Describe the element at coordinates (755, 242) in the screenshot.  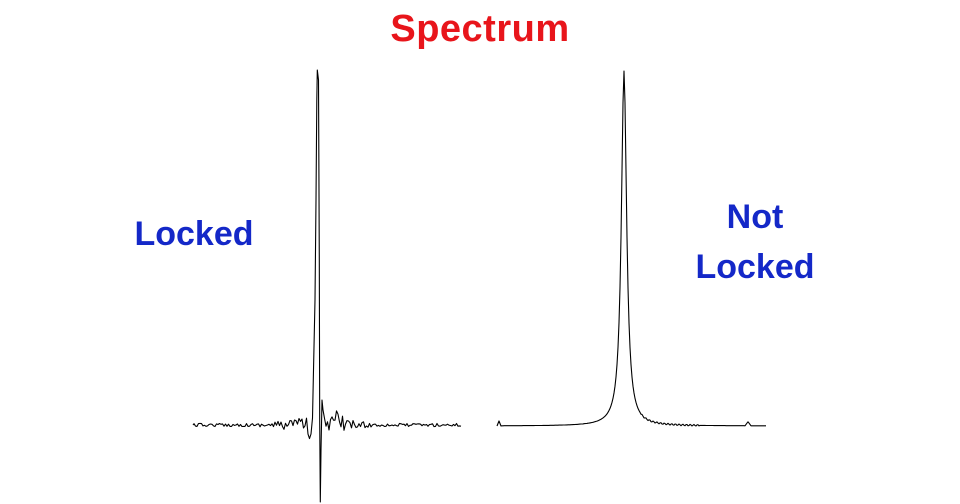
I see `not-locked-label: Not Locked` at that location.